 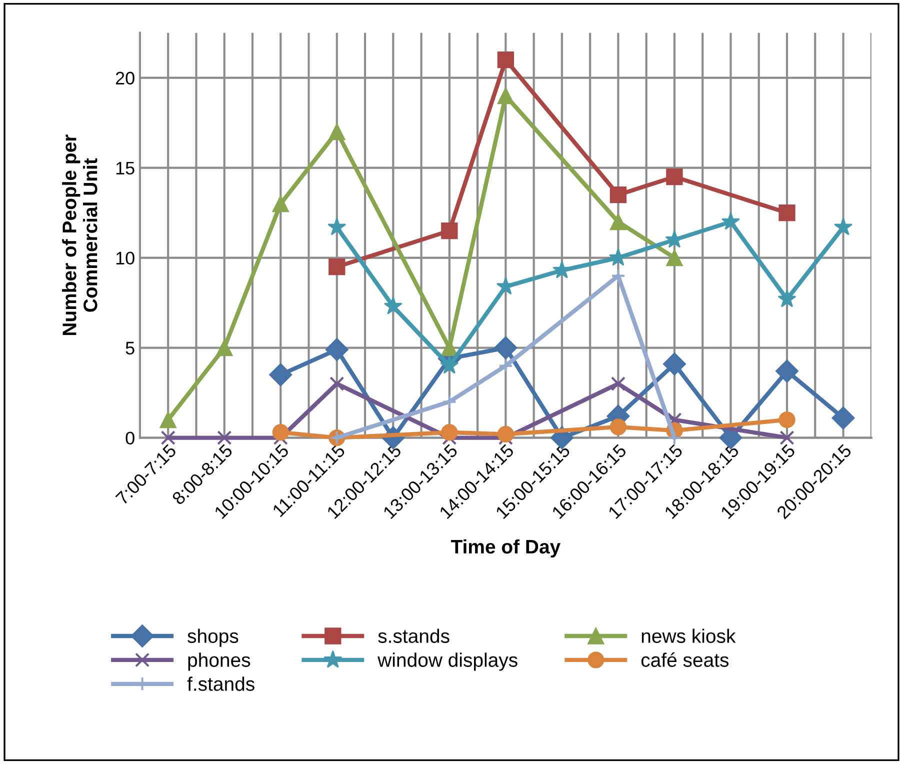 I want to click on y-tick-label: 5, so click(x=130, y=348).